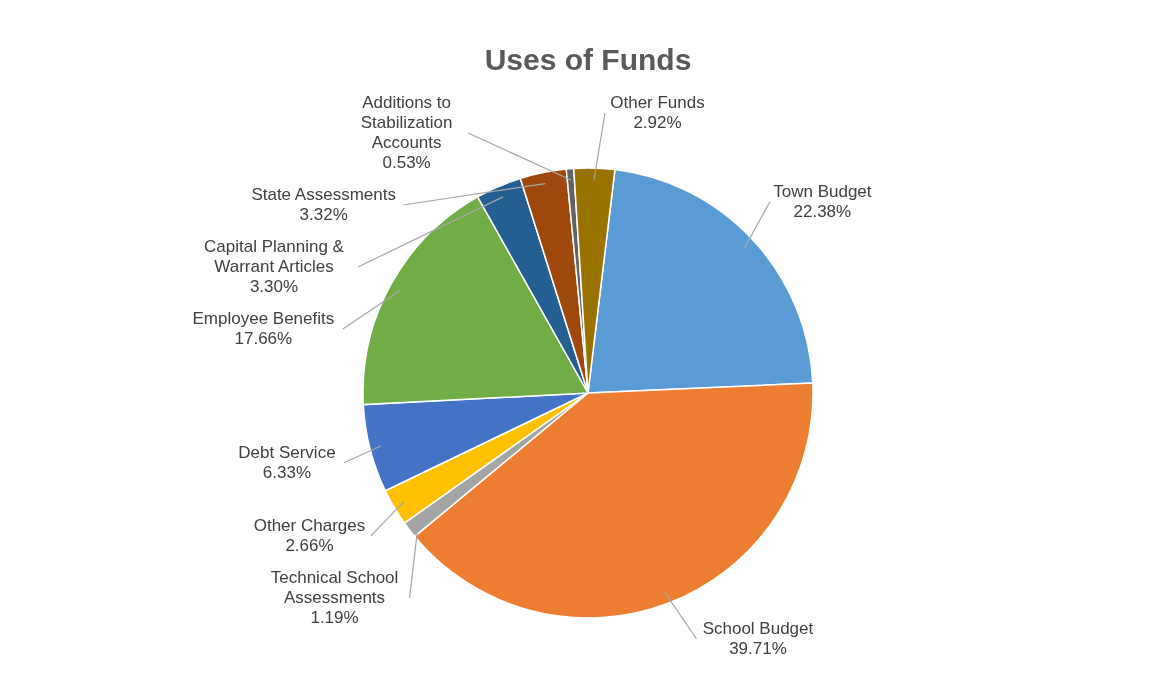 Image resolution: width=1159 pixels, height=675 pixels. What do you see at coordinates (323, 194) in the screenshot?
I see `slice-label: State Assessments` at bounding box center [323, 194].